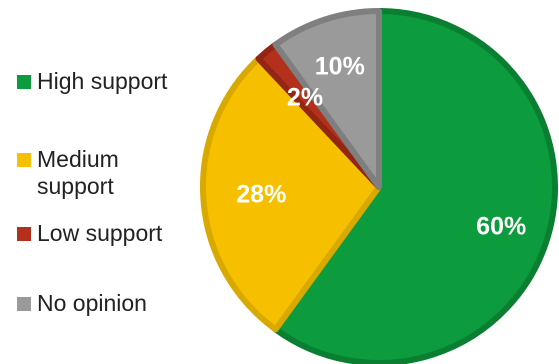  I want to click on legend-label-high-support: High support, so click(102, 81).